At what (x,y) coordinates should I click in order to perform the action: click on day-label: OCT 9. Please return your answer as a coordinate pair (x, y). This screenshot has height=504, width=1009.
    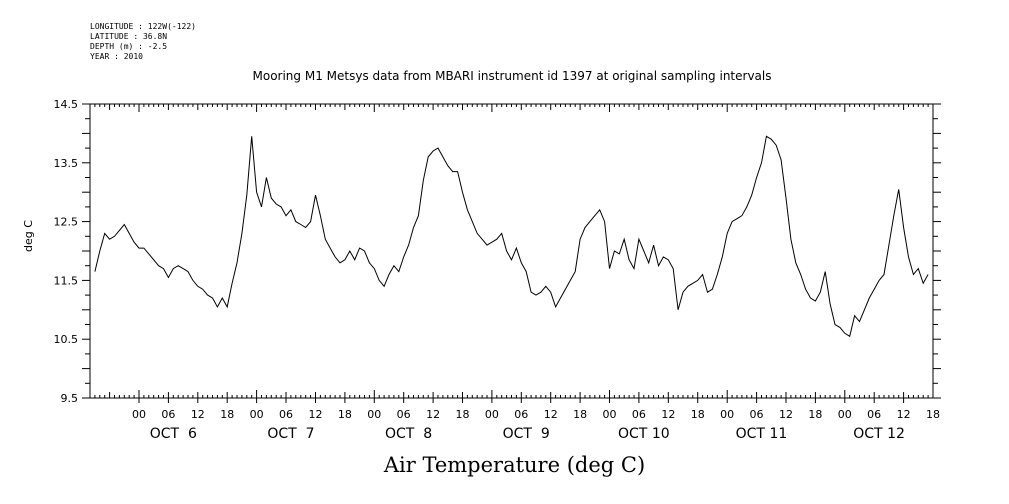
    Looking at the image, I should click on (526, 434).